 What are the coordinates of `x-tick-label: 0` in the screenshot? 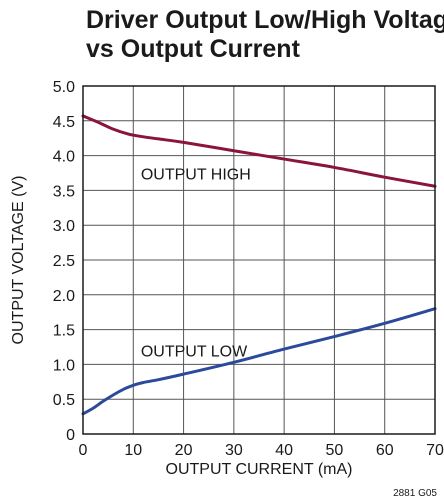 It's located at (83, 450).